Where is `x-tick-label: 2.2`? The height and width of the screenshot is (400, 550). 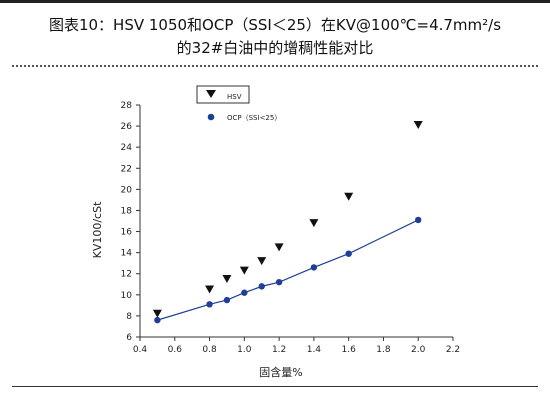
x-tick-label: 2.2 is located at coordinates (453, 350).